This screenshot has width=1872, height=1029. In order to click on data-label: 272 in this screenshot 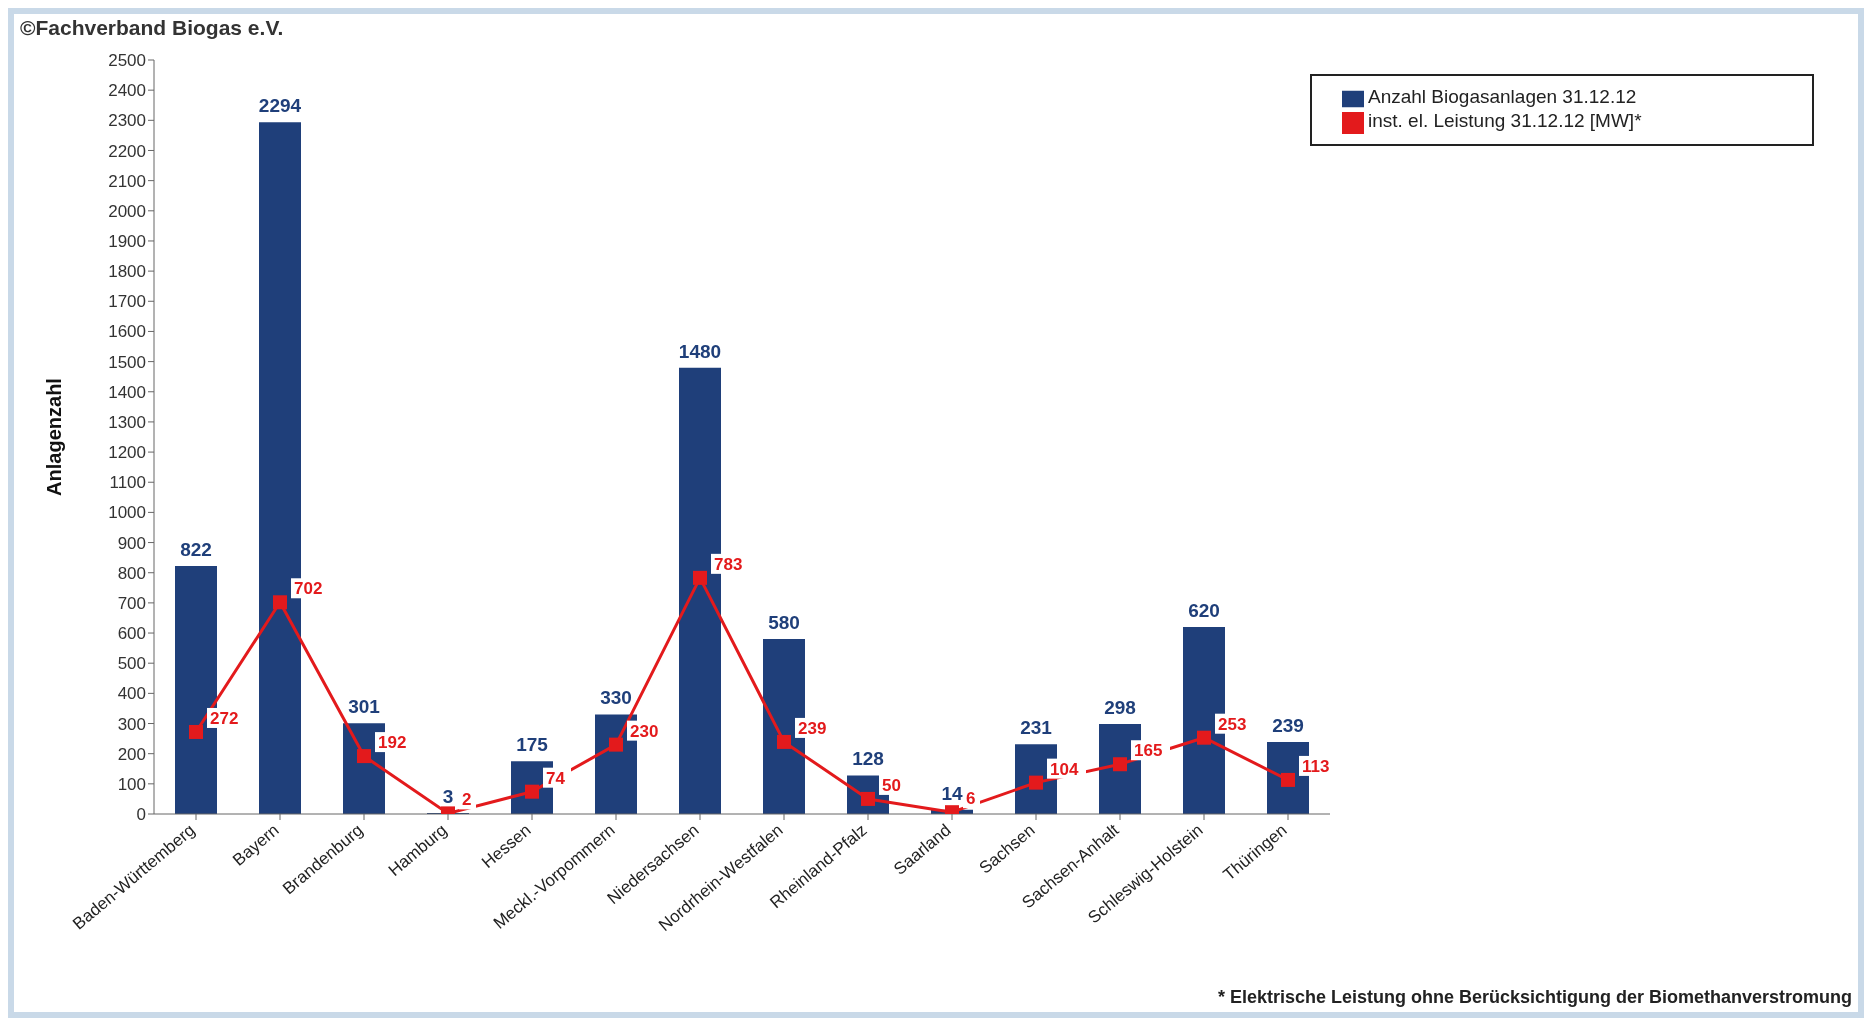, I will do `click(224, 718)`.